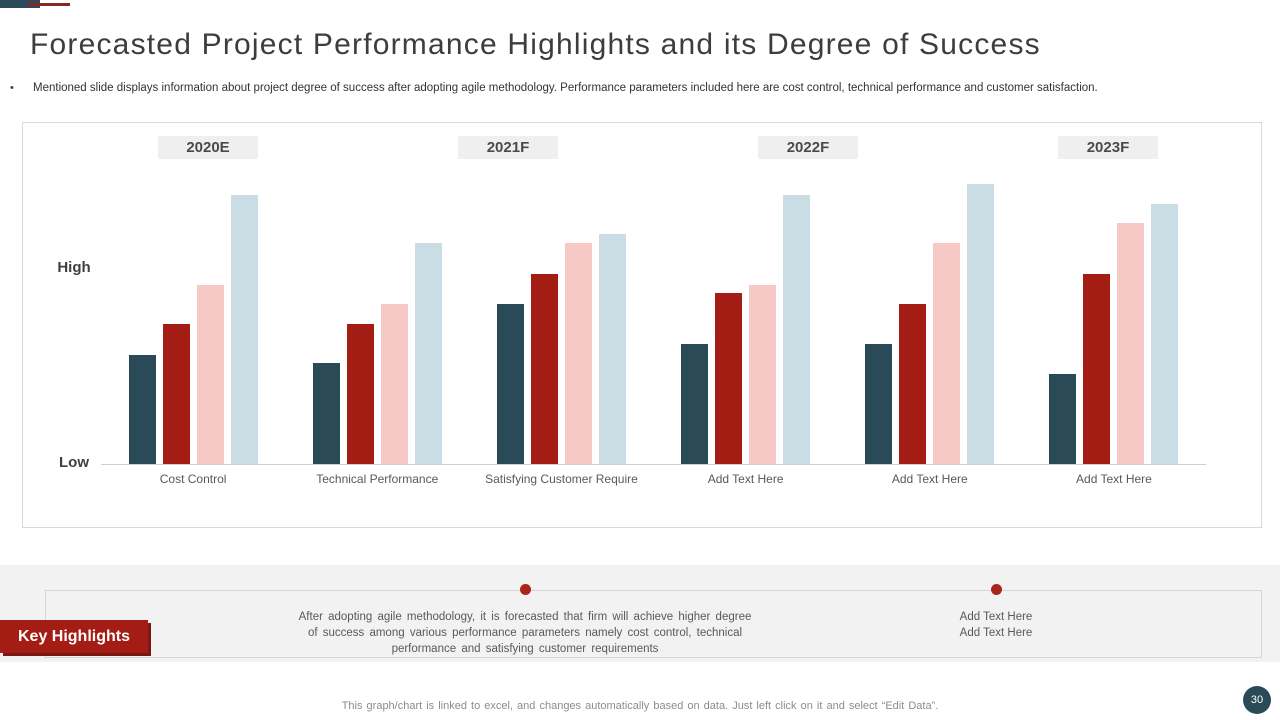  What do you see at coordinates (20, 4) in the screenshot?
I see `corner-accent-dark-bar` at bounding box center [20, 4].